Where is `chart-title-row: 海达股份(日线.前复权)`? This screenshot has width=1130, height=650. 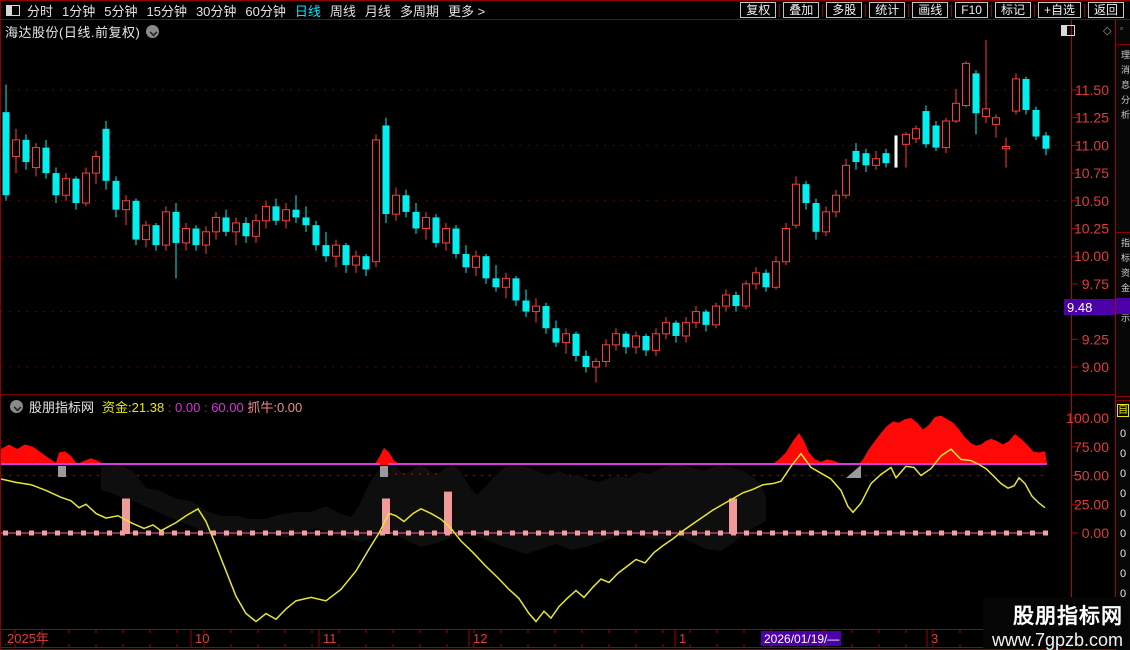 chart-title-row: 海达股份(日线.前复权) is located at coordinates (82, 31).